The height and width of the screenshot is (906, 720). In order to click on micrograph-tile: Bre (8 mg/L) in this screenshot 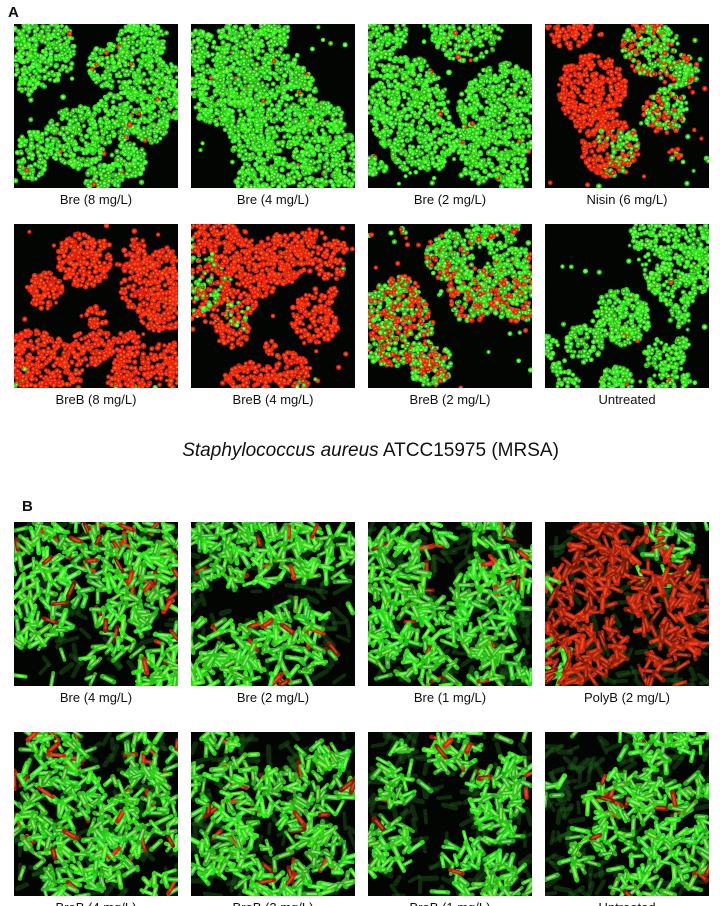, I will do `click(96, 116)`.